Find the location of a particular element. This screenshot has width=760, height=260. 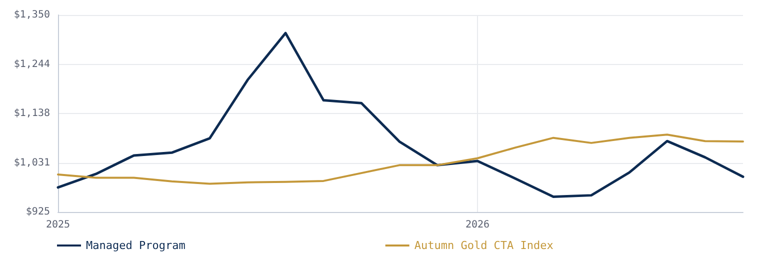

legend-label: Managed Program is located at coordinates (136, 245).